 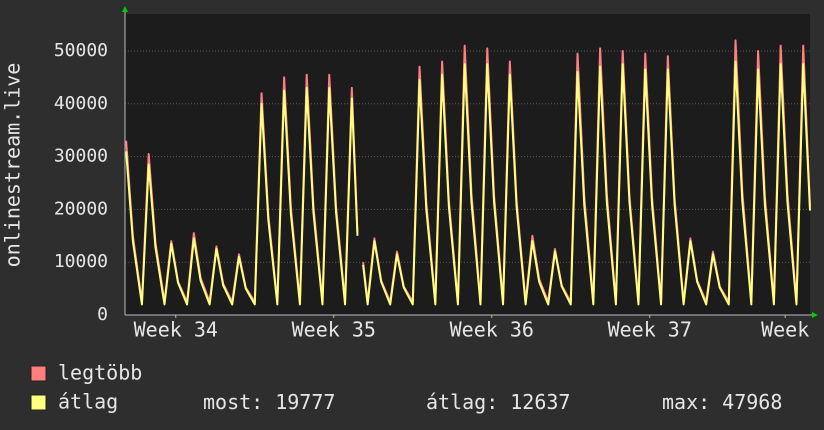 What do you see at coordinates (100, 373) in the screenshot?
I see `legend-label: legtöbb` at bounding box center [100, 373].